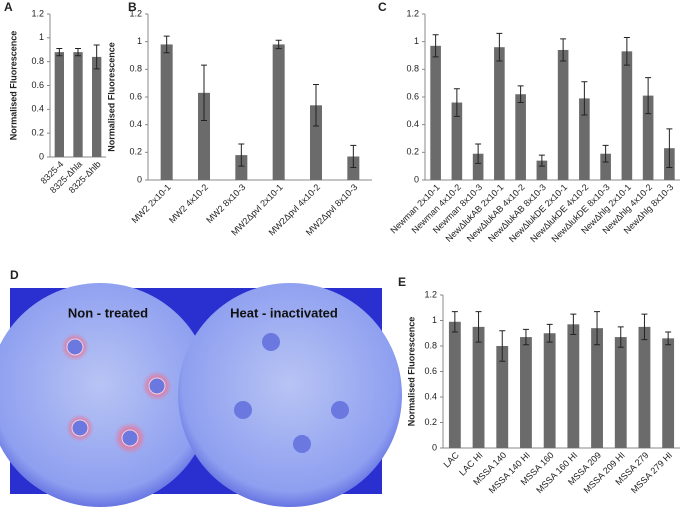 This screenshot has height=513, width=686. Describe the element at coordinates (108, 312) in the screenshot. I see `photo-caption: Non - treated` at that location.